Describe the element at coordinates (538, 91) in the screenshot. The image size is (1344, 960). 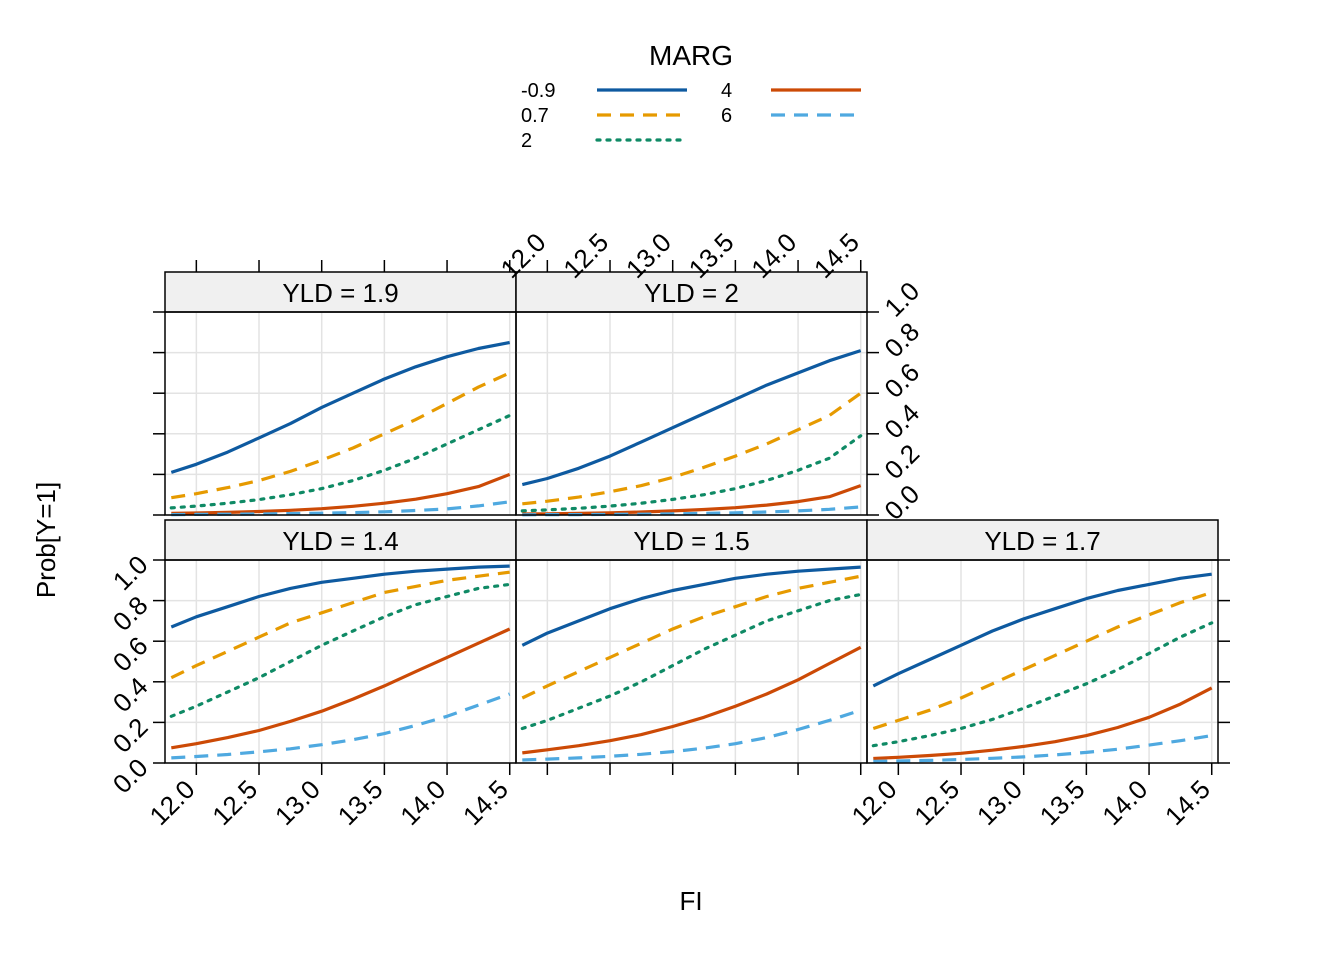
I see `legend-label-marg-0-9: -0.9` at that location.